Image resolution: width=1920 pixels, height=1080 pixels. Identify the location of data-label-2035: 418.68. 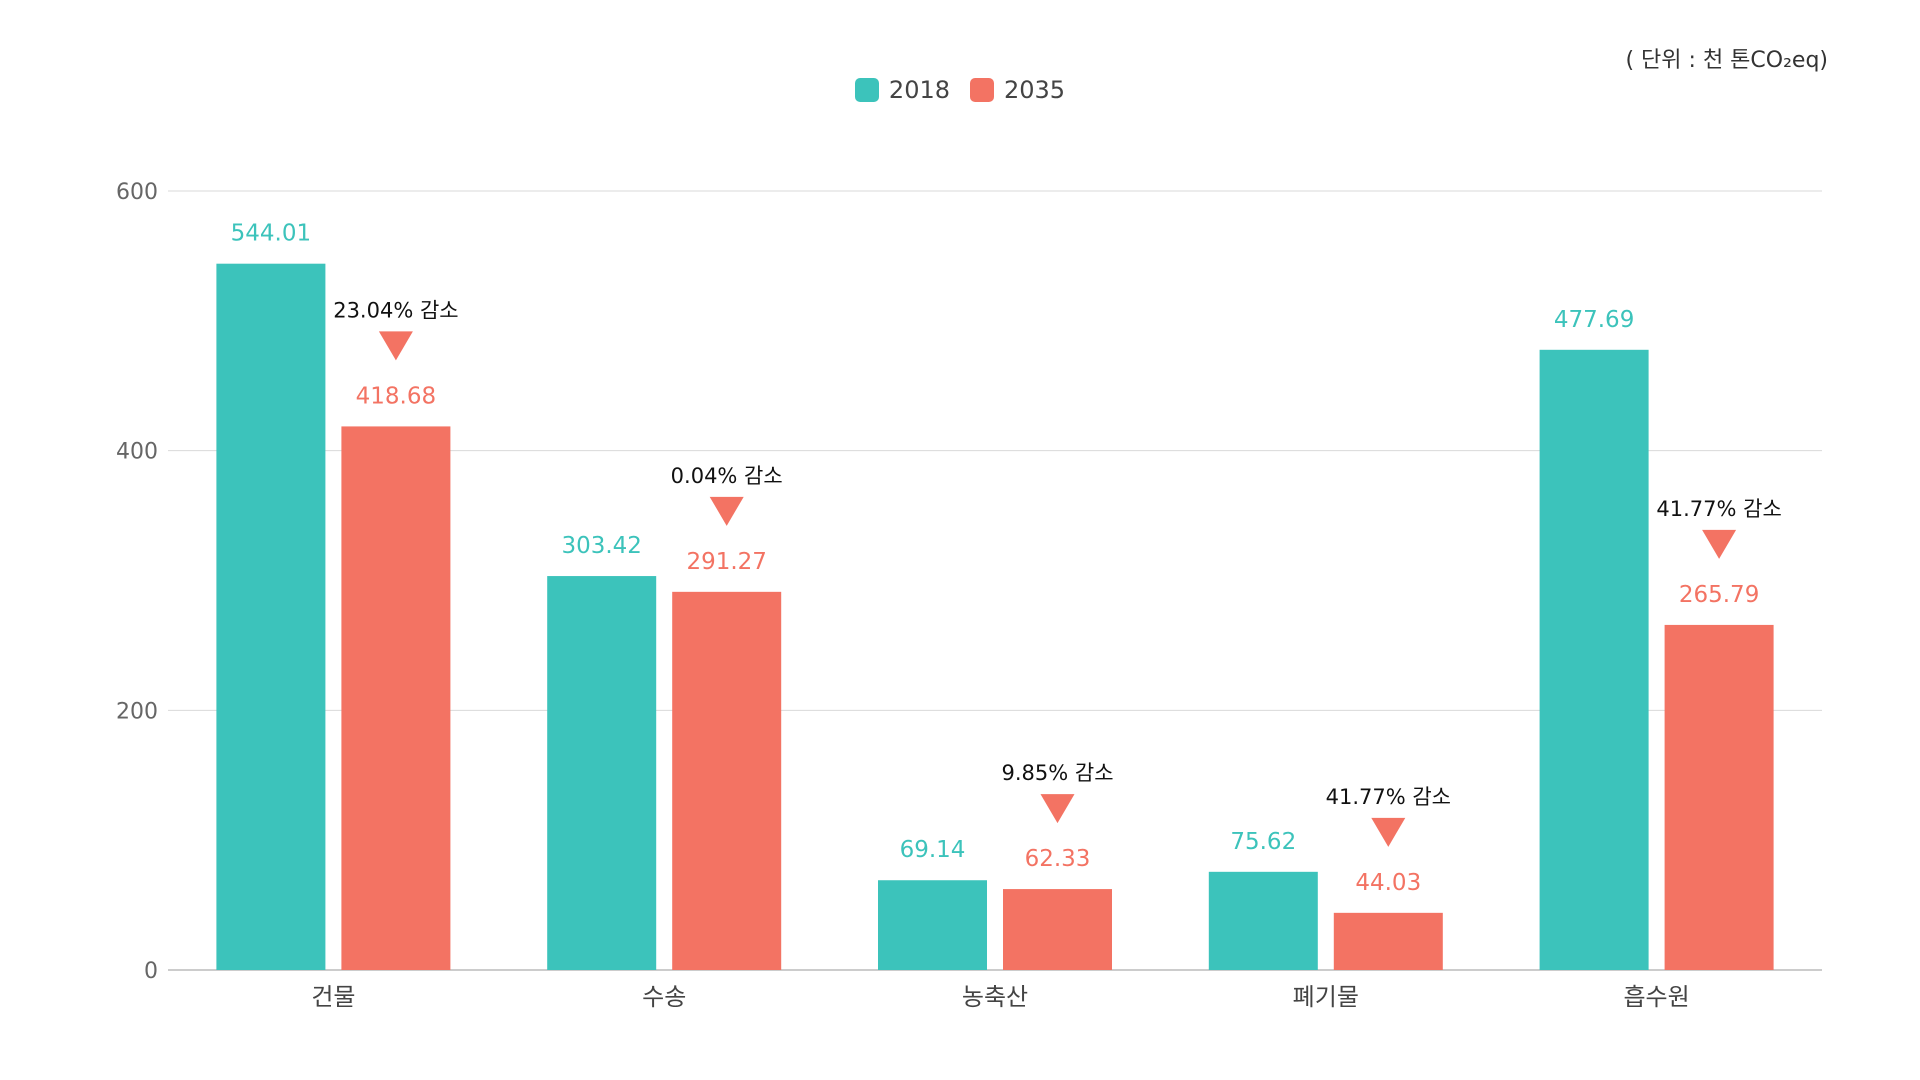
(396, 396).